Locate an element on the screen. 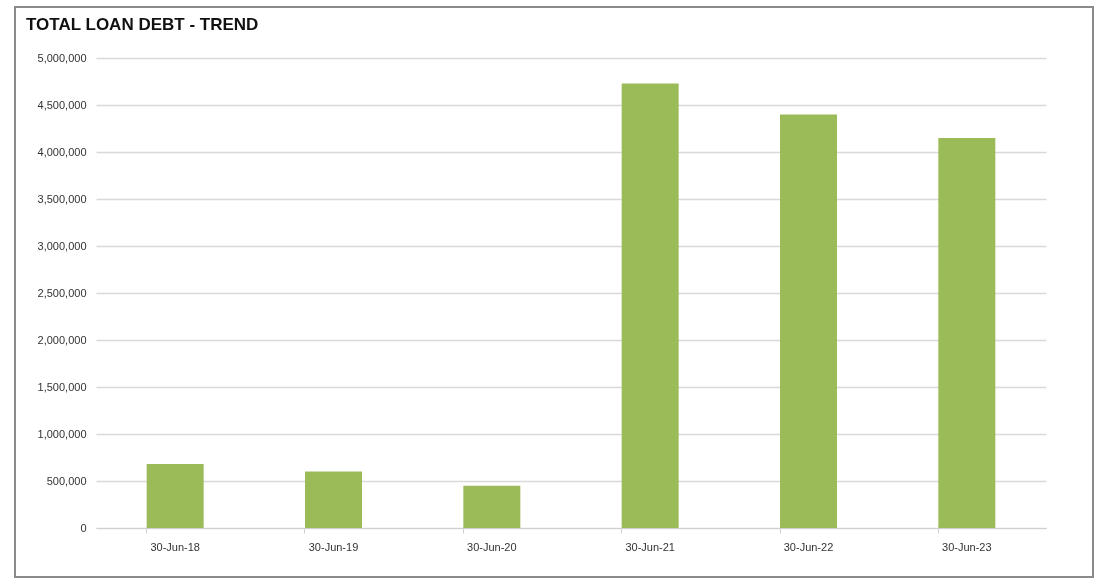 The height and width of the screenshot is (588, 1102). y-tick-label: 0 is located at coordinates (83, 527).